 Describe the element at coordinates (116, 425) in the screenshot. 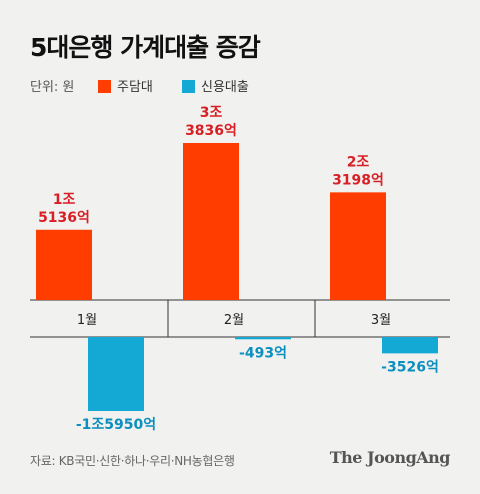

I see `data-label-credit-1-1: -1조5950억` at that location.